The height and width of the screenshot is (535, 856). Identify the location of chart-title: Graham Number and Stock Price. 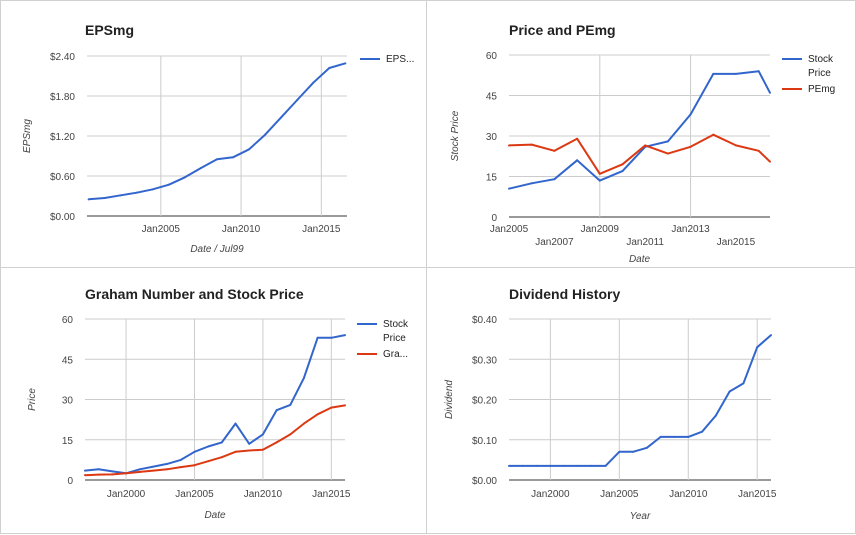
(194, 294).